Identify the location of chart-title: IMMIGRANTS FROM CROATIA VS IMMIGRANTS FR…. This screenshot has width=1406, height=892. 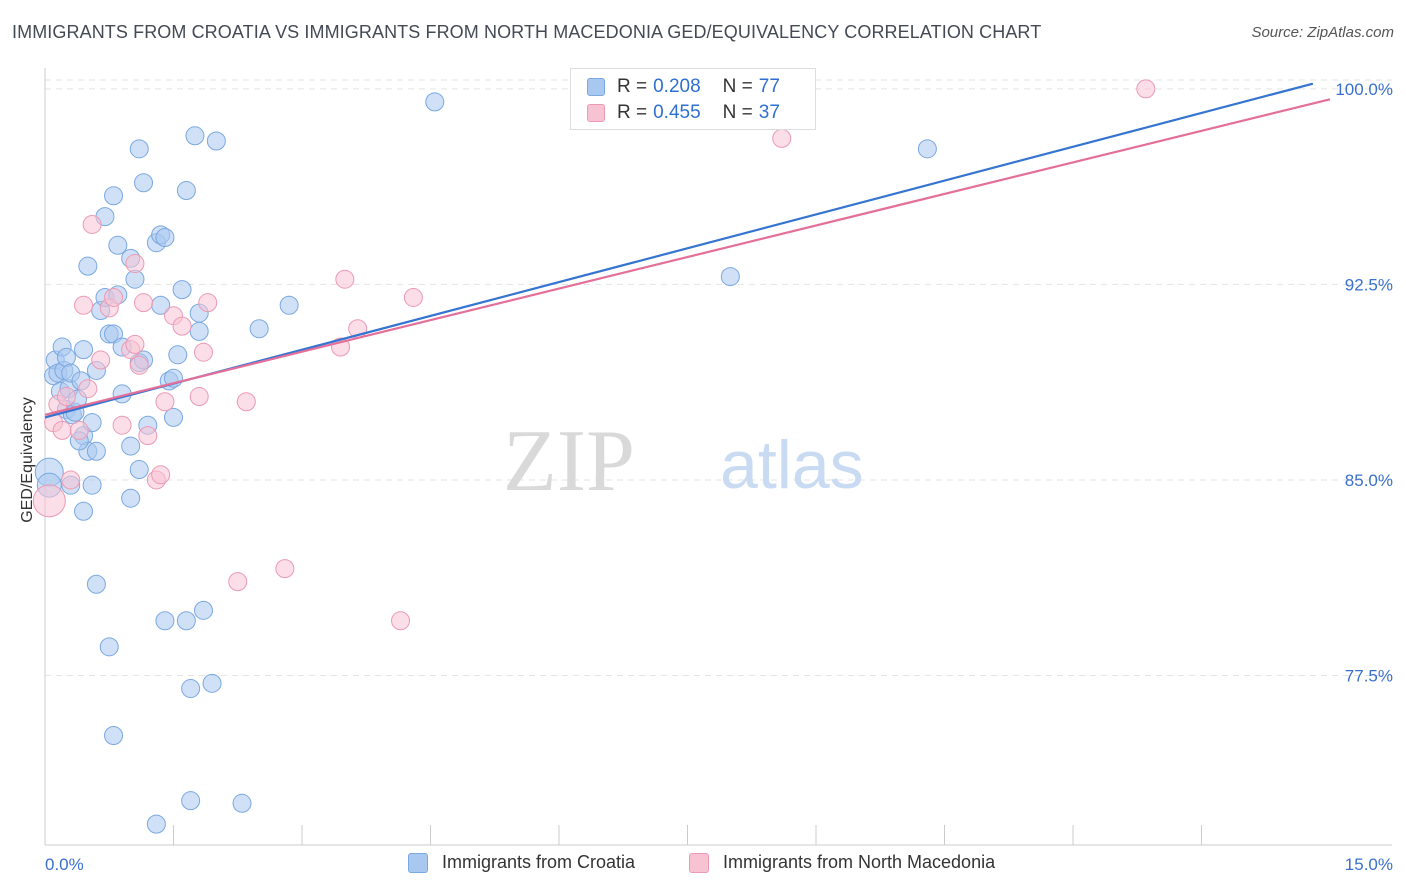
(527, 32).